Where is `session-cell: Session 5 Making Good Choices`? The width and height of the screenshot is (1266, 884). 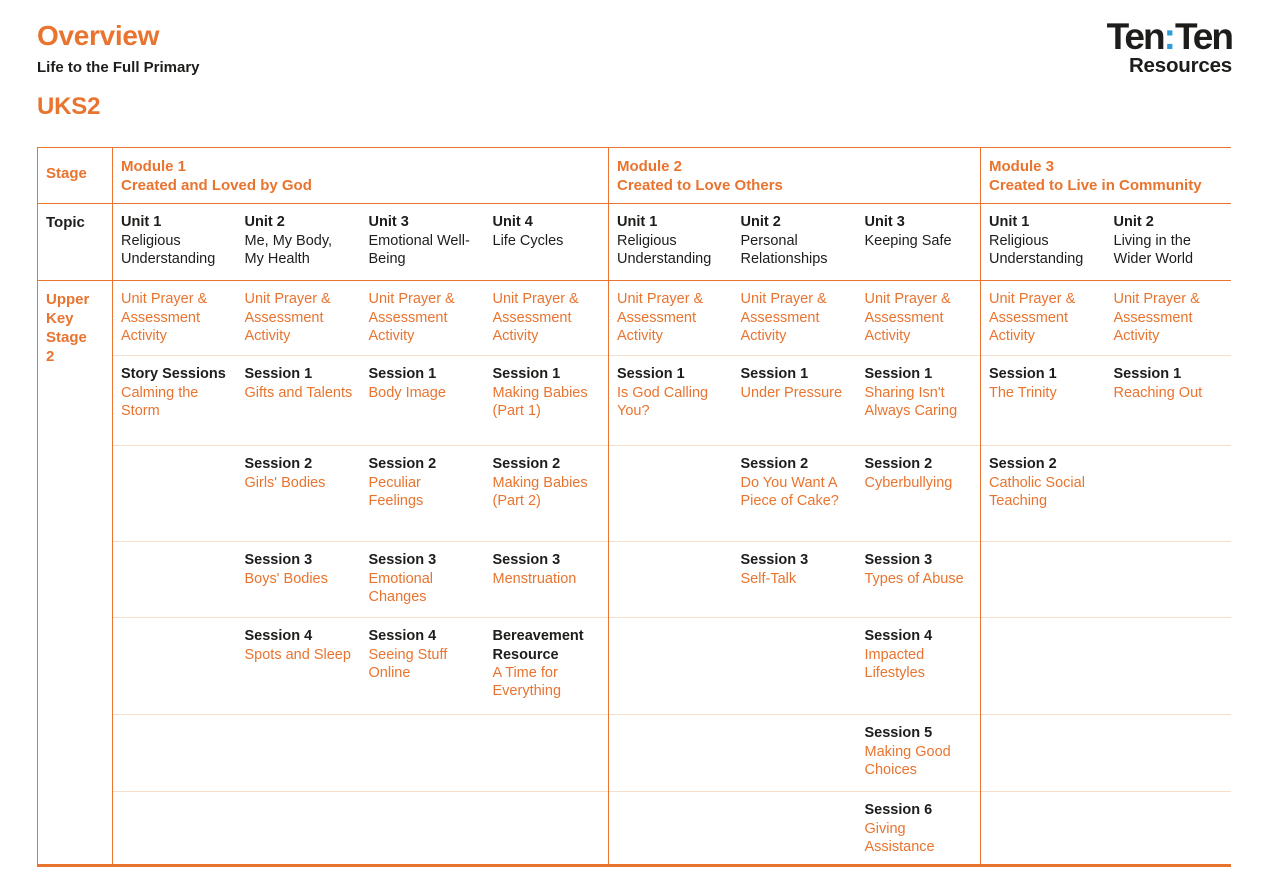
session-cell: Session 5 Making Good Choices is located at coordinates (918, 753).